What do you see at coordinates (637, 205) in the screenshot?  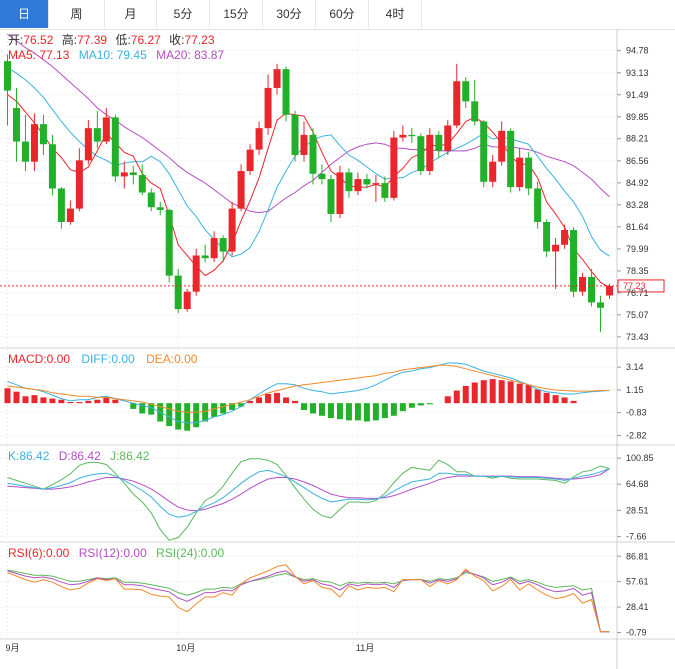 I see `price-tick-label: 83.28` at bounding box center [637, 205].